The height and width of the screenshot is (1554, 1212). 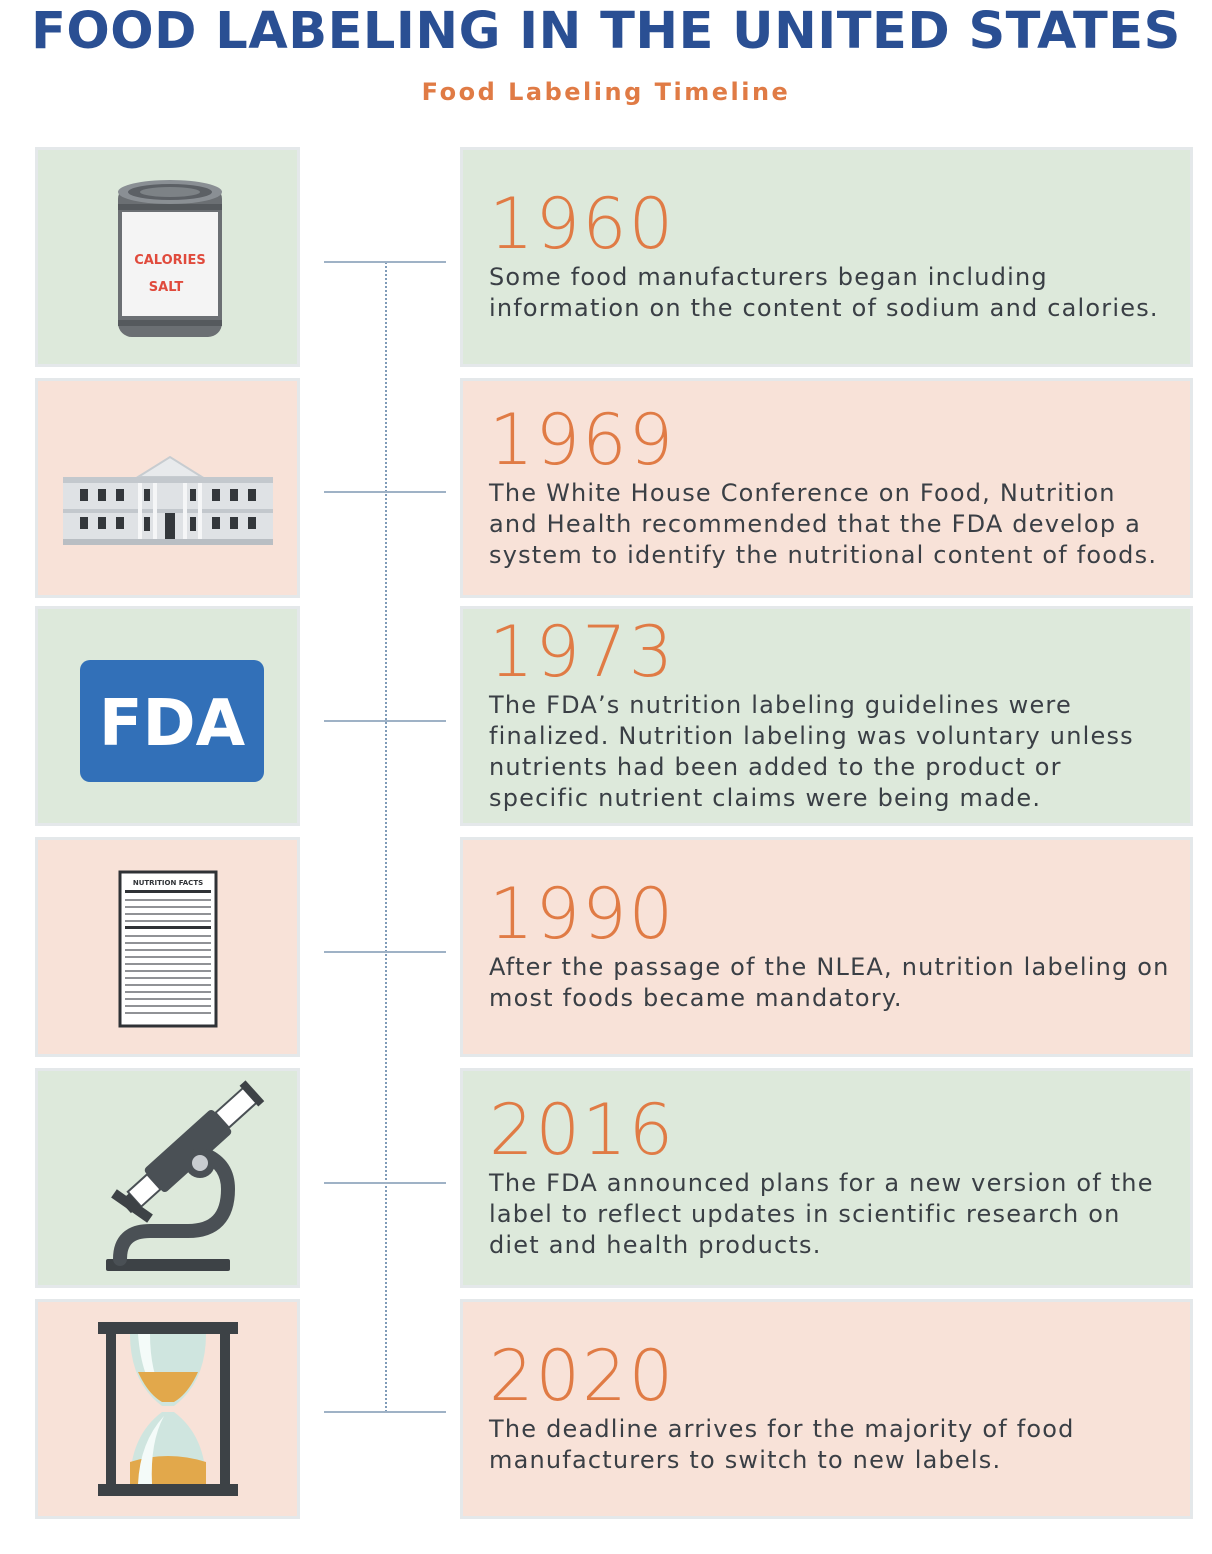 What do you see at coordinates (829, 440) in the screenshot?
I see `event-year: 1969` at bounding box center [829, 440].